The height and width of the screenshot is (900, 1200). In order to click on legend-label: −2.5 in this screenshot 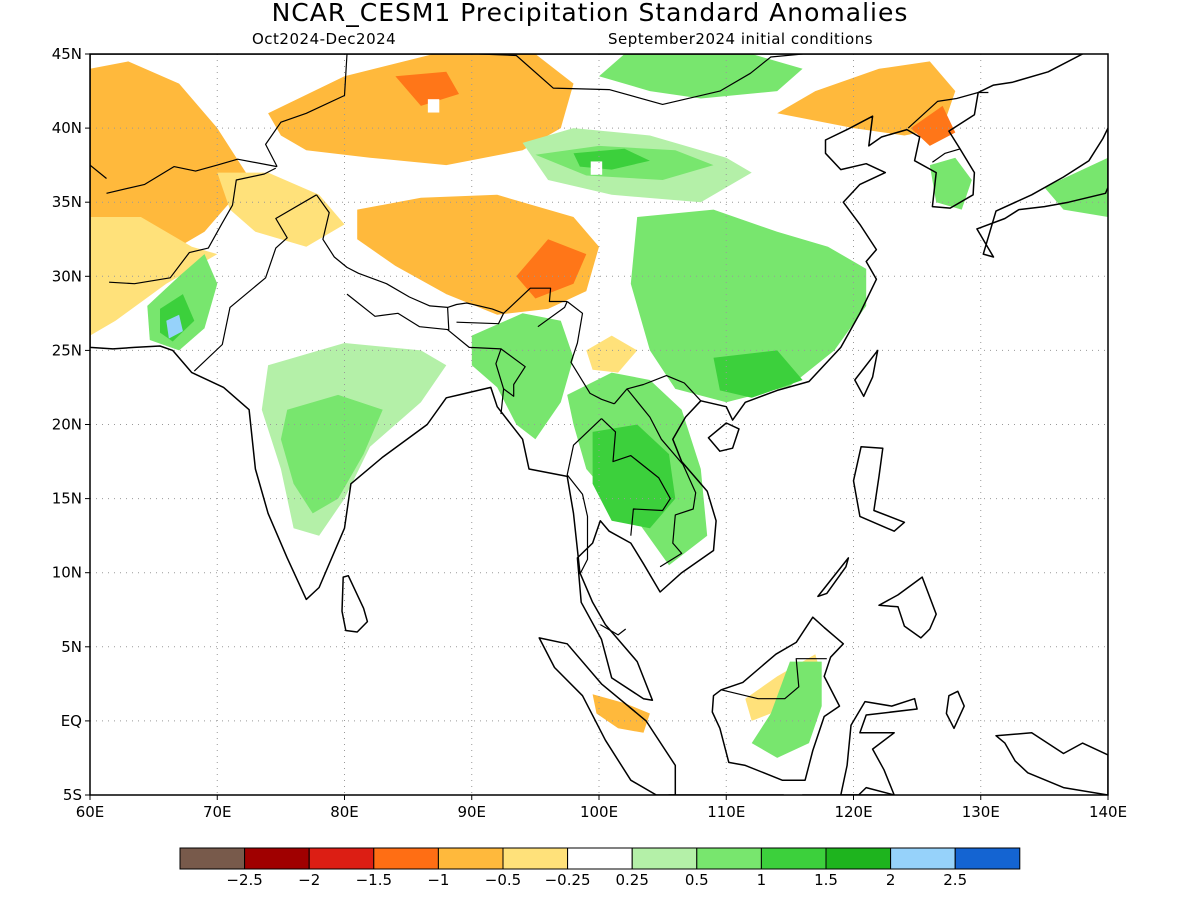, I will do `click(244, 880)`.